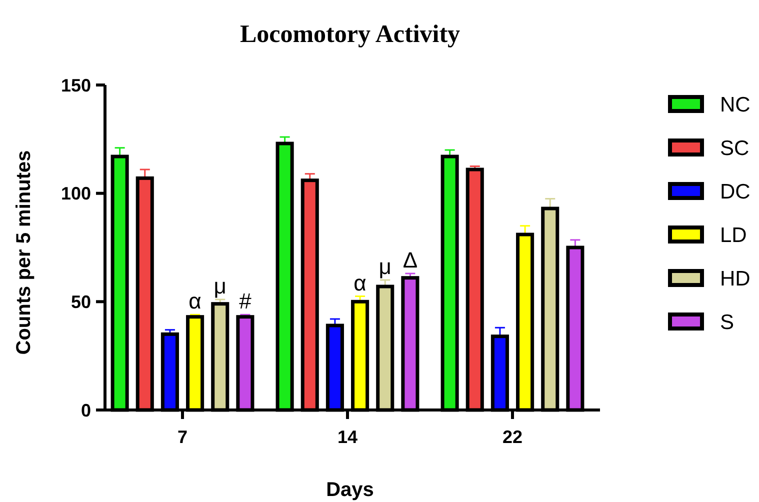  Describe the element at coordinates (85, 410) in the screenshot. I see `y-tick-label: 0` at that location.